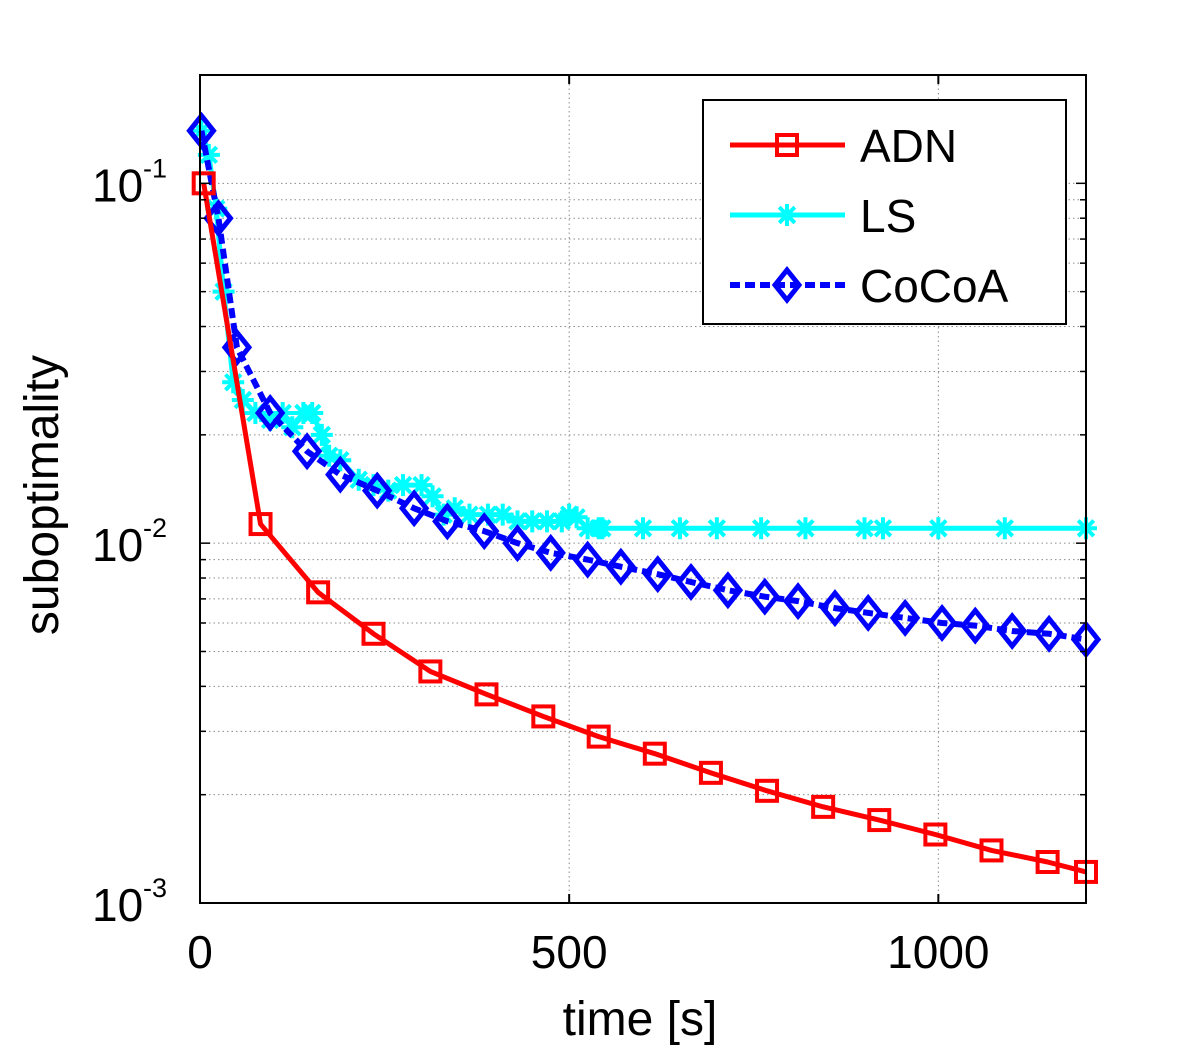 The width and height of the screenshot is (1200, 1050). Describe the element at coordinates (155, 168) in the screenshot. I see `y-tick-exponent: -1` at that location.